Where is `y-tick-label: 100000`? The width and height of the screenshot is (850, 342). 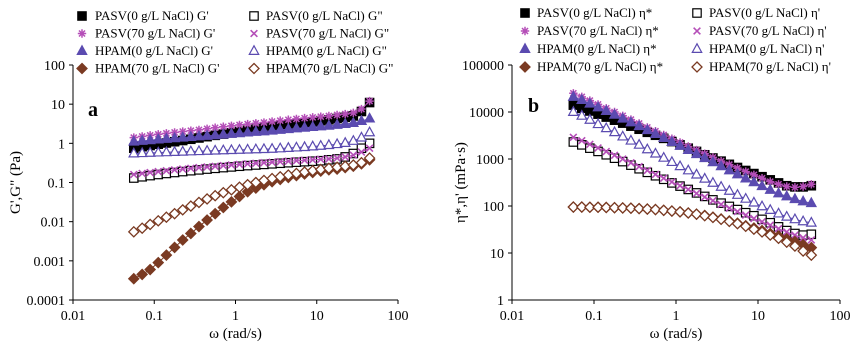
y-tick-label: 100000 is located at coordinates (483, 66).